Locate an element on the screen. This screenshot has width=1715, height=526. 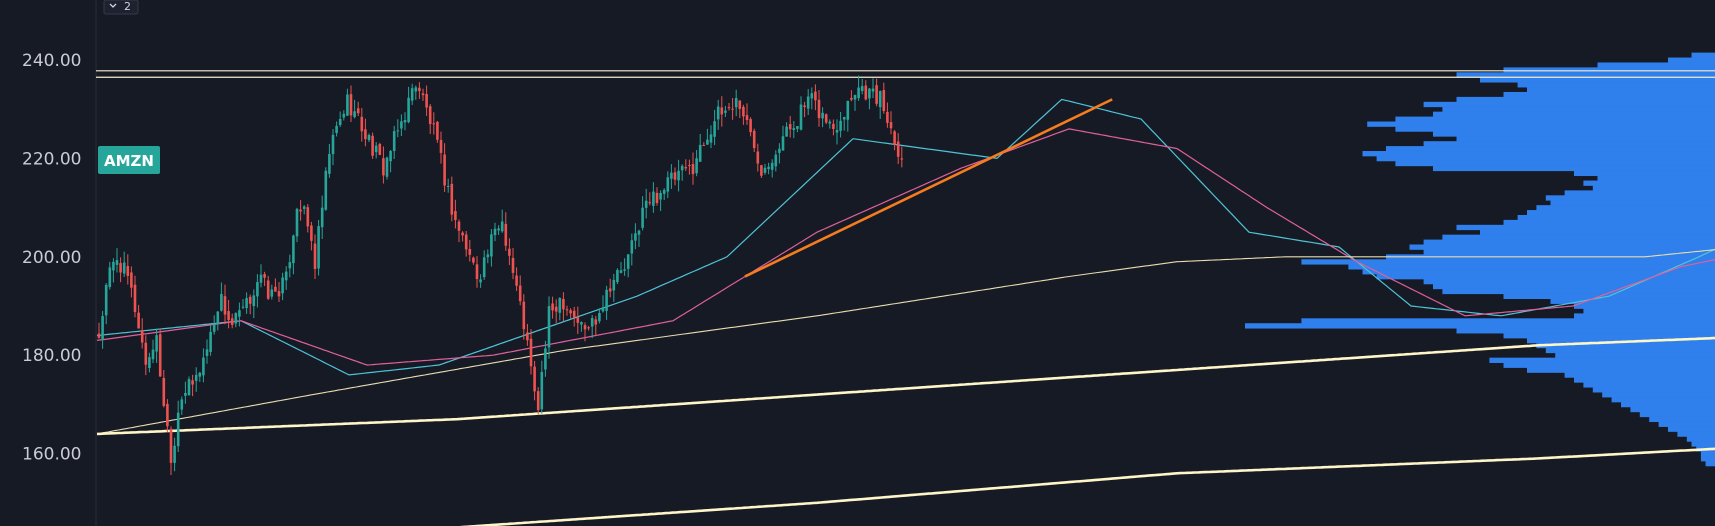
symbol-badge-bg is located at coordinates (129, 160).